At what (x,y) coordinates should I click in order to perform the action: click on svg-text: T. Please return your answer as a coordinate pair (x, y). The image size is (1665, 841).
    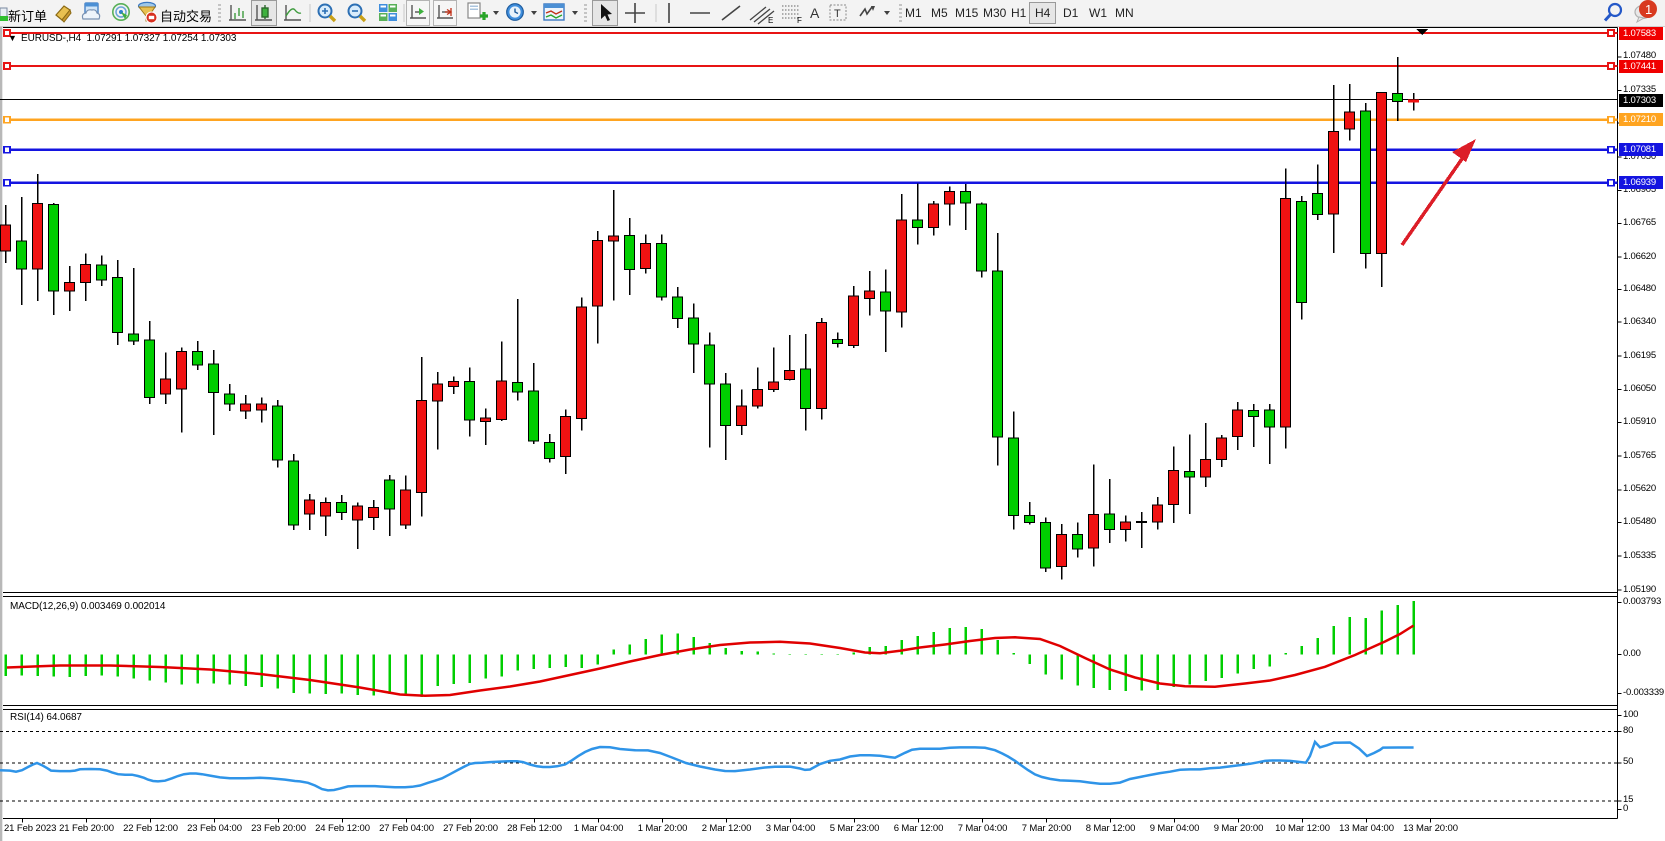
    Looking at the image, I should click on (837, 14).